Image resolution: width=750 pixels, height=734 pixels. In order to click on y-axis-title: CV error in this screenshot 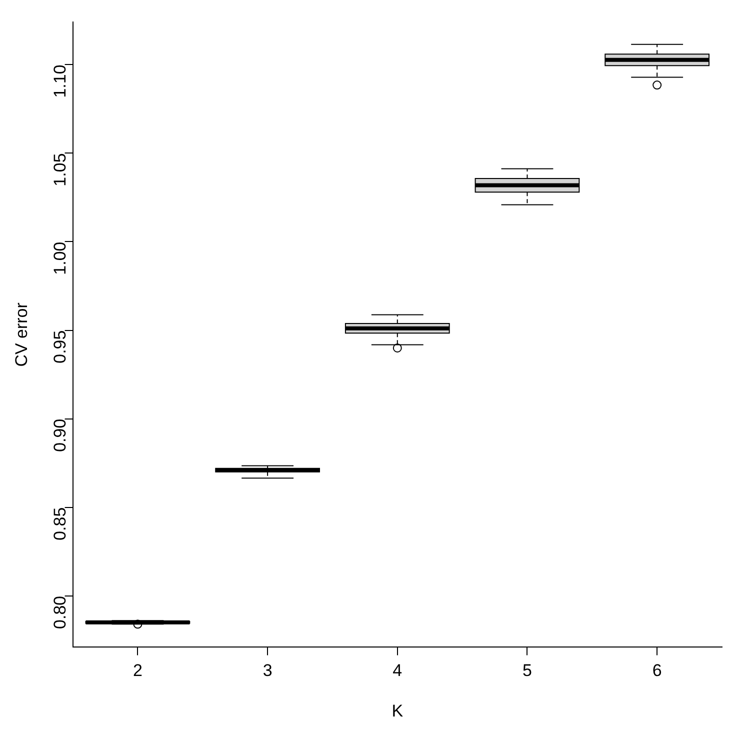, I will do `click(21, 334)`.